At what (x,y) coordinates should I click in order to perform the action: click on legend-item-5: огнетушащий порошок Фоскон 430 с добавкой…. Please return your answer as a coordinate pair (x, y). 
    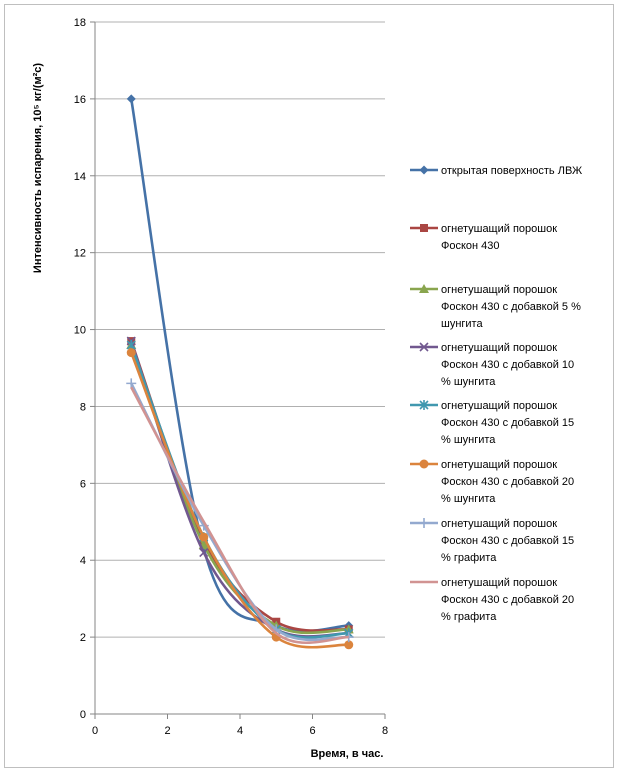
    Looking at the image, I should click on (492, 423).